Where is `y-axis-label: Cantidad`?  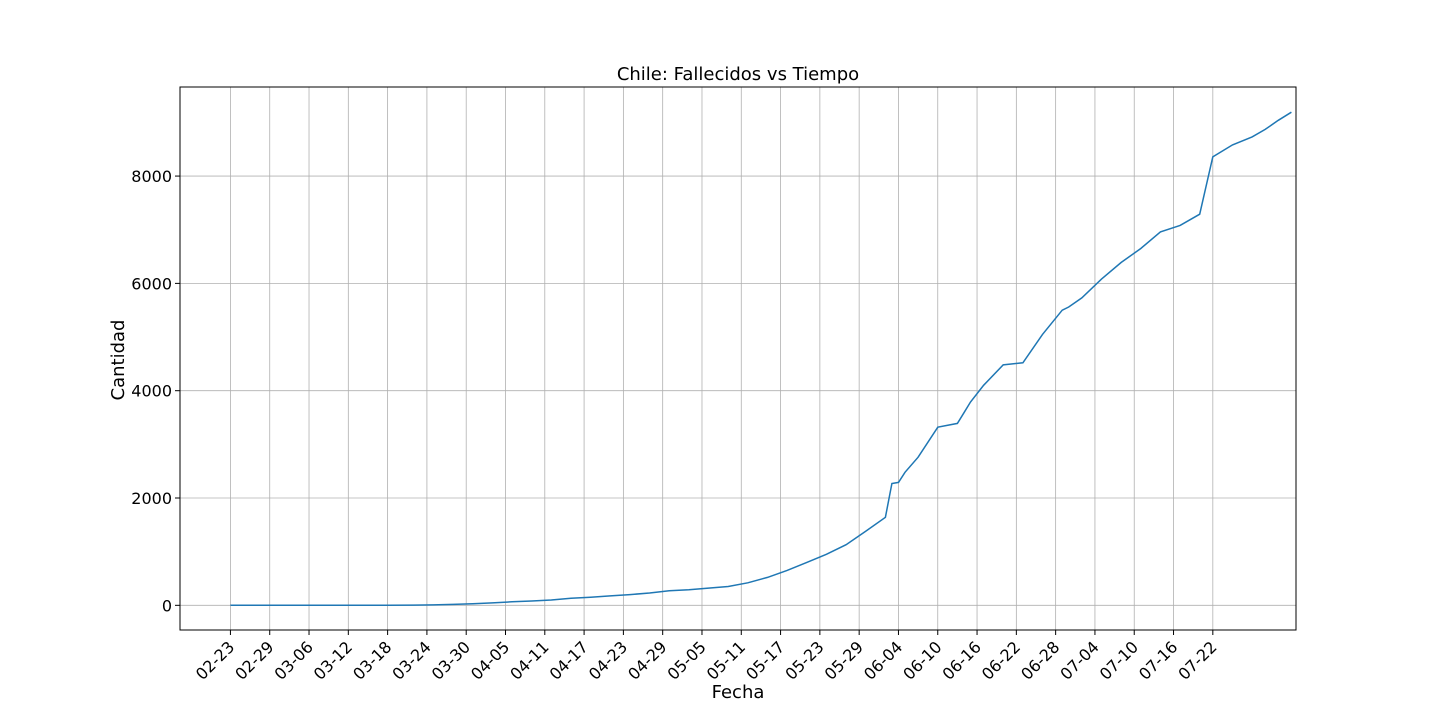 y-axis-label: Cantidad is located at coordinates (118, 360).